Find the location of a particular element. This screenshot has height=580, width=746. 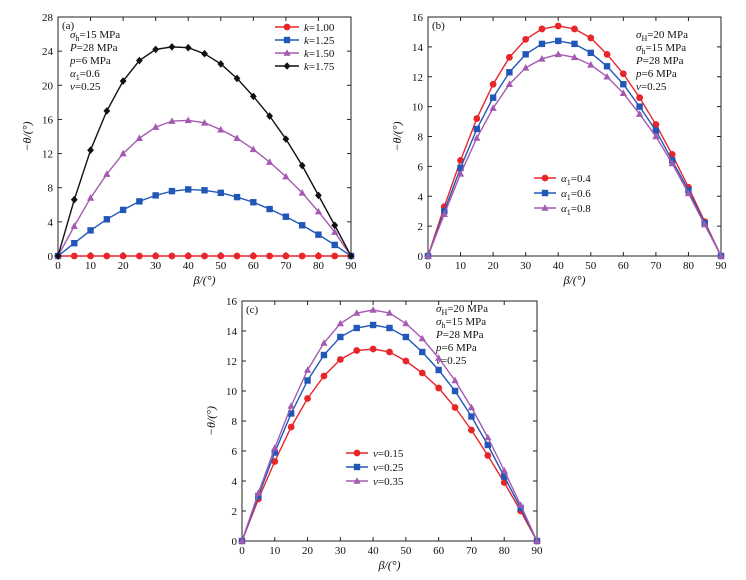

legend-label: k=1.00 is located at coordinates (319, 28).